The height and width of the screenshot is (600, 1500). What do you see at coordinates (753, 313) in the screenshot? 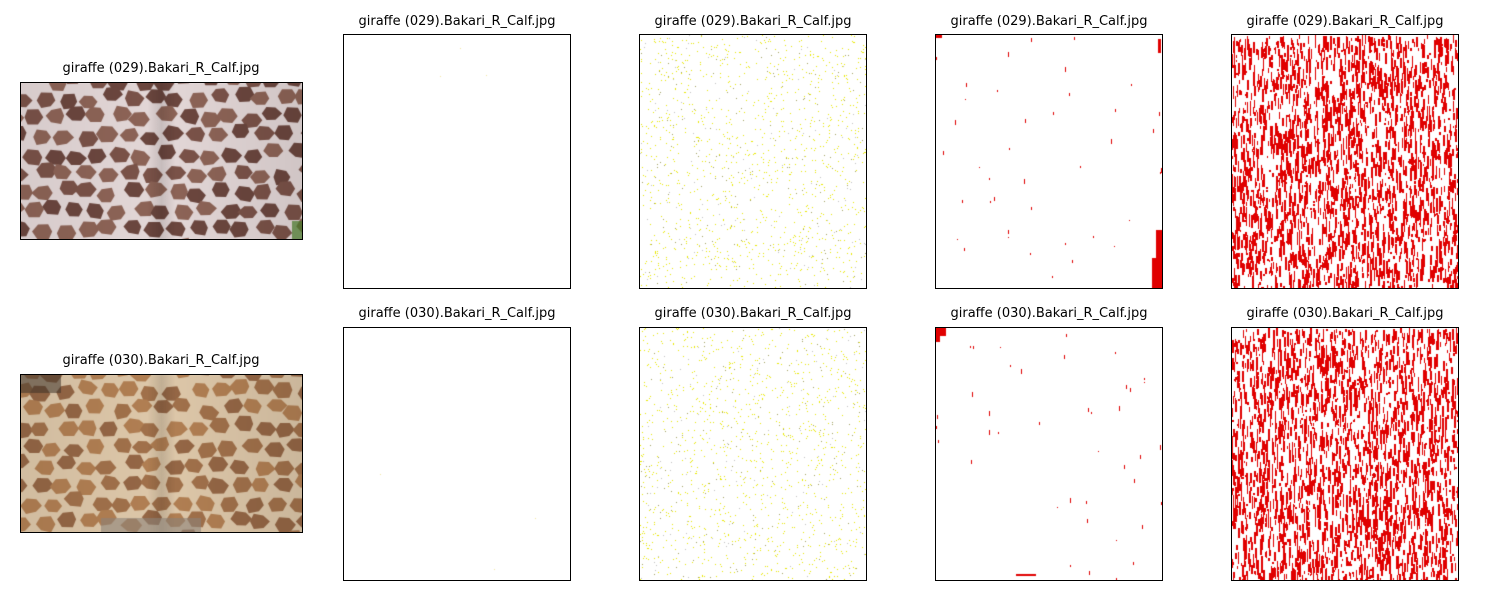
I see `panel-title-r2c3: giraffe (030).Bakari_R_Calf.jpg` at bounding box center [753, 313].